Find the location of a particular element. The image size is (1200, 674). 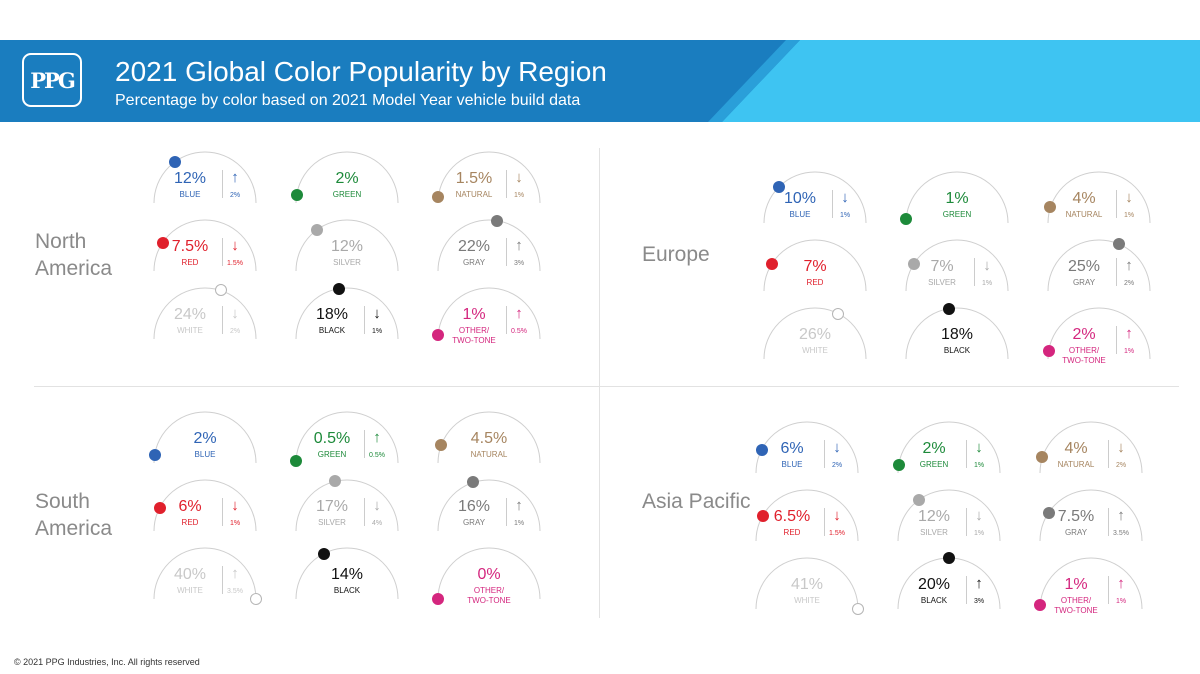

gauge-value: 26% is located at coordinates (815, 334).